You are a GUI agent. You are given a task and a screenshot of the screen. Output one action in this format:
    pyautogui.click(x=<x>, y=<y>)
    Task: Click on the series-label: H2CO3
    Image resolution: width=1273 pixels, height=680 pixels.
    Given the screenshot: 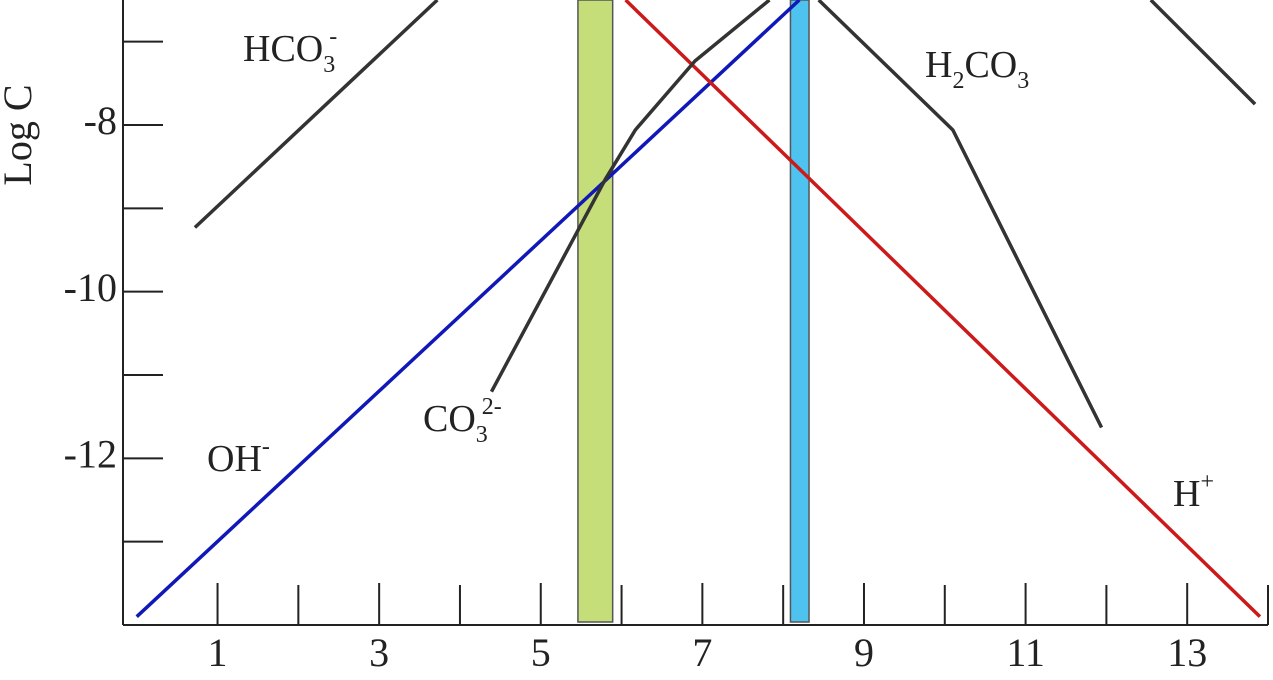 What is the action you would take?
    pyautogui.click(x=977, y=69)
    